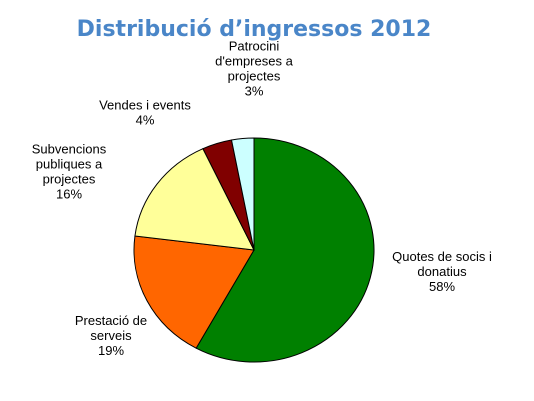 Image resolution: width=534 pixels, height=401 pixels. I want to click on slice-value-label: 3%, so click(254, 91).